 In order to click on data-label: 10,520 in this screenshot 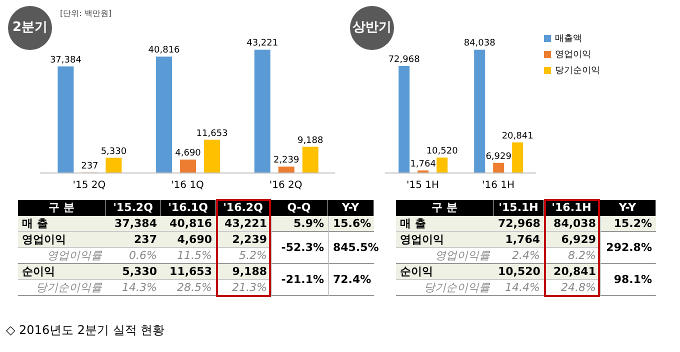, I will do `click(442, 151)`.